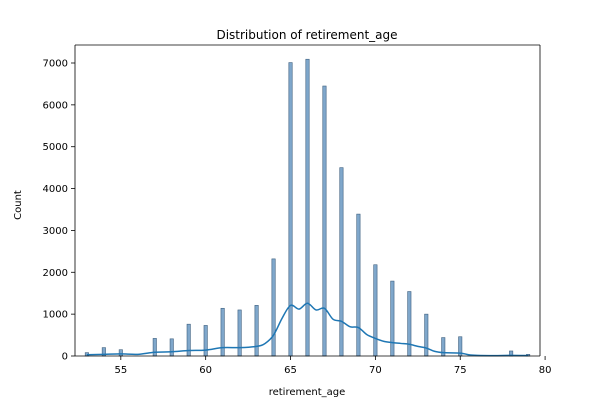 This screenshot has width=600, height=400. Describe the element at coordinates (205, 370) in the screenshot. I see `x-tick-label: 60` at that location.